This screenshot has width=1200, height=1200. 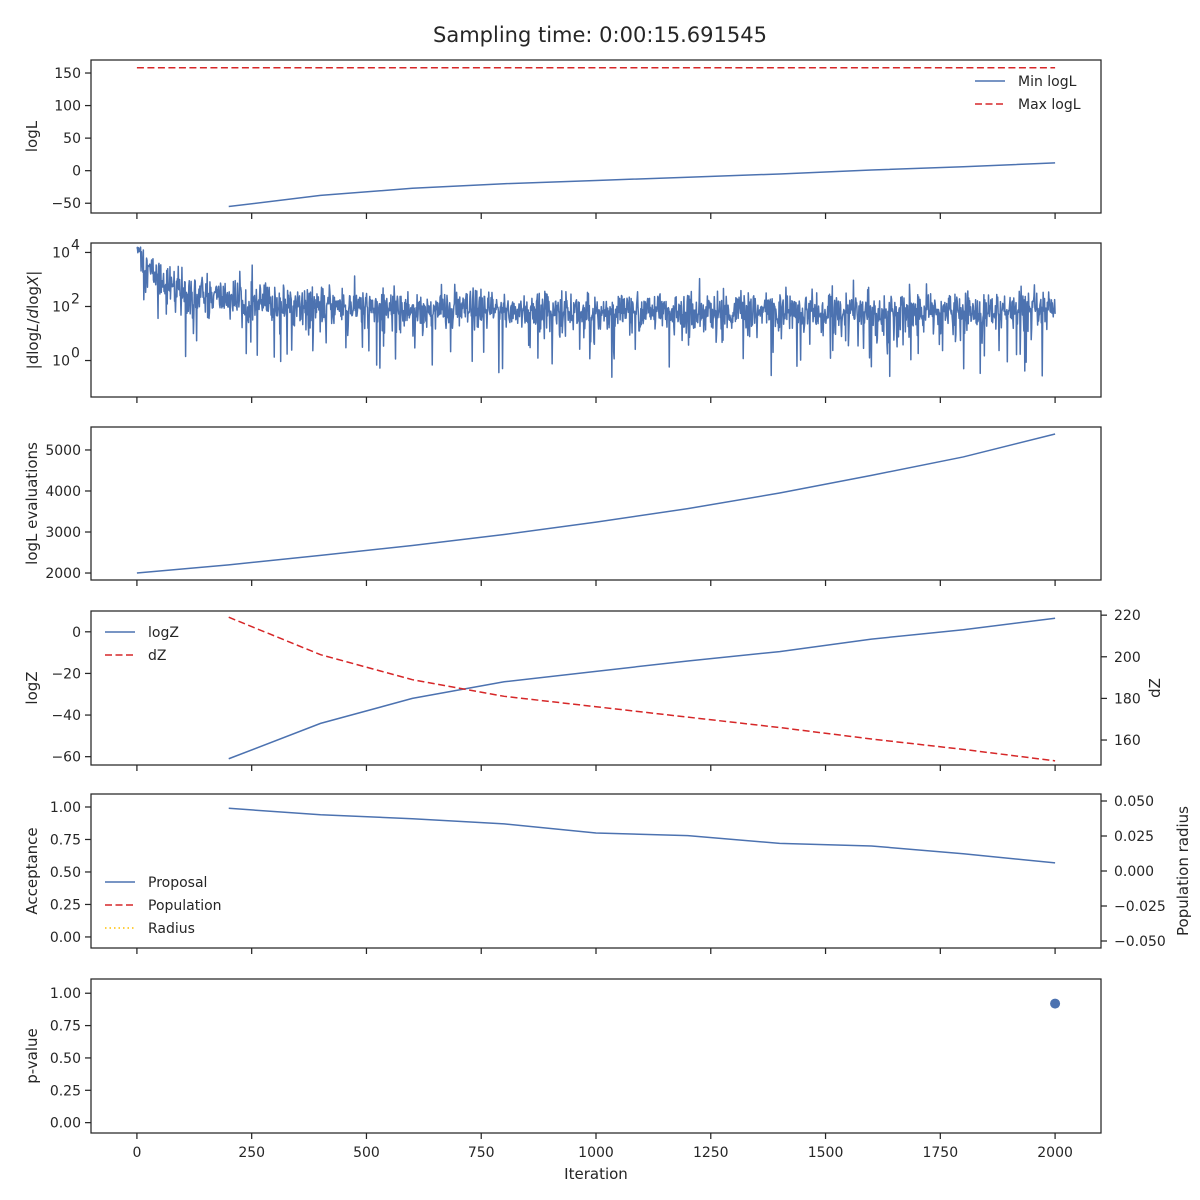 What do you see at coordinates (596, 312) in the screenshot?
I see `series-line` at bounding box center [596, 312].